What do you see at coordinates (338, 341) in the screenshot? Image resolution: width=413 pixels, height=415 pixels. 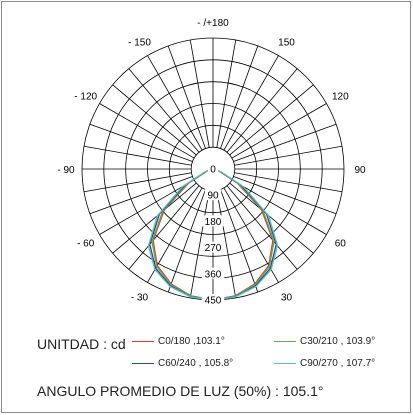 I see `legend-label-c30-210: C30/210 , 103.9°` at bounding box center [338, 341].